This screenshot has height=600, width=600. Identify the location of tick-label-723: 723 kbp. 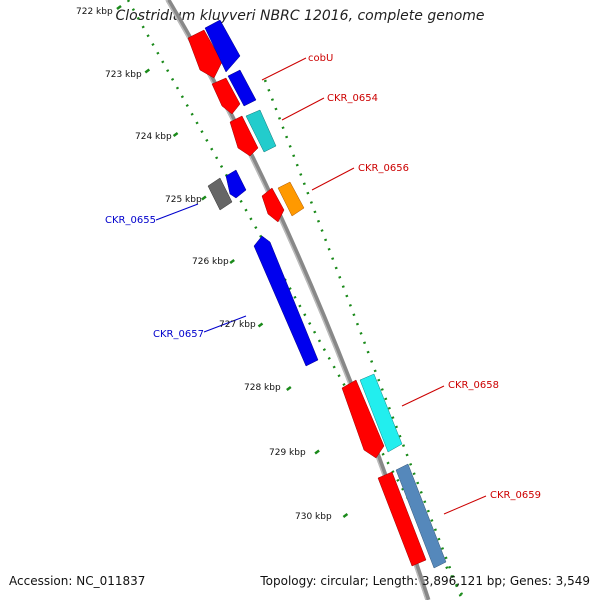
(123, 75).